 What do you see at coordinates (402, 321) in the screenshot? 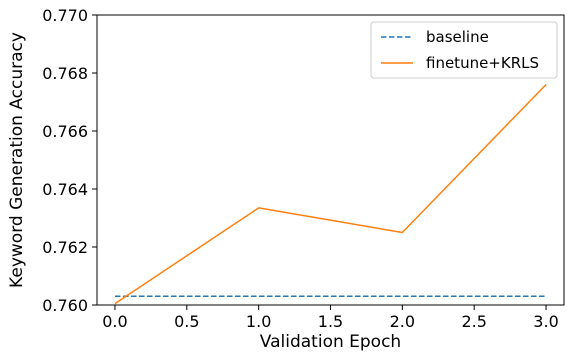
I see `x-tick-label: 2.0` at bounding box center [402, 321].